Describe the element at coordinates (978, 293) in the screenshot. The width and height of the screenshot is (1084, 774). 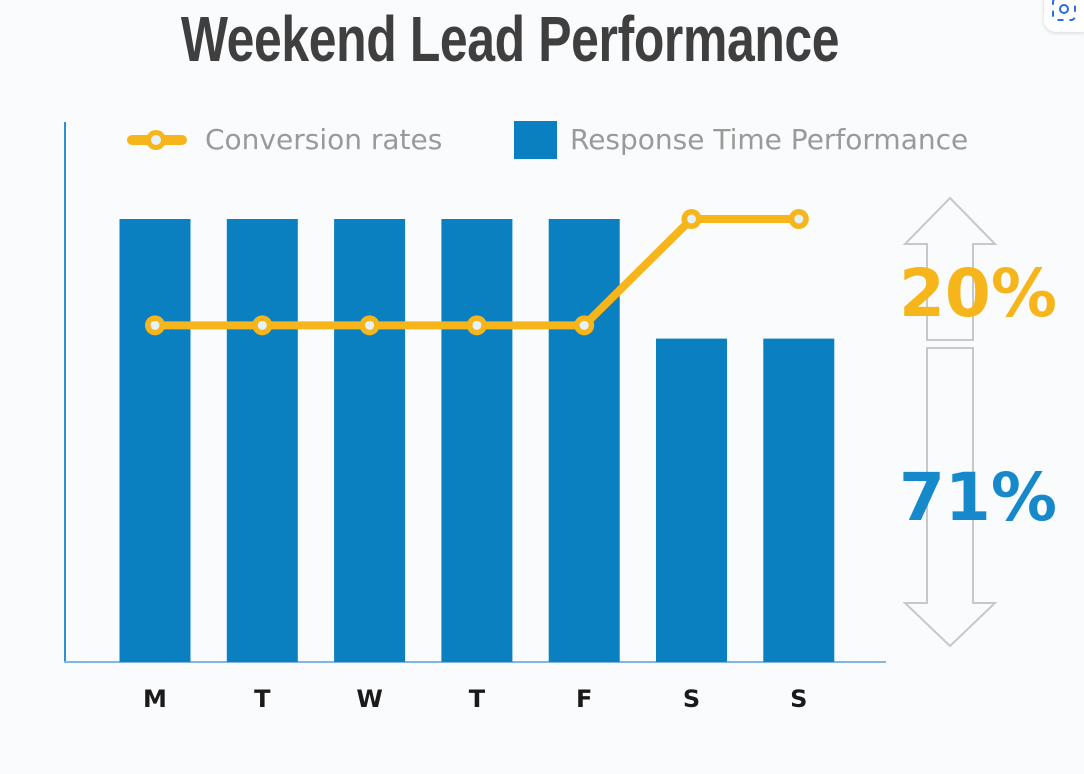
I see `annotation-20-percent: 20%` at that location.